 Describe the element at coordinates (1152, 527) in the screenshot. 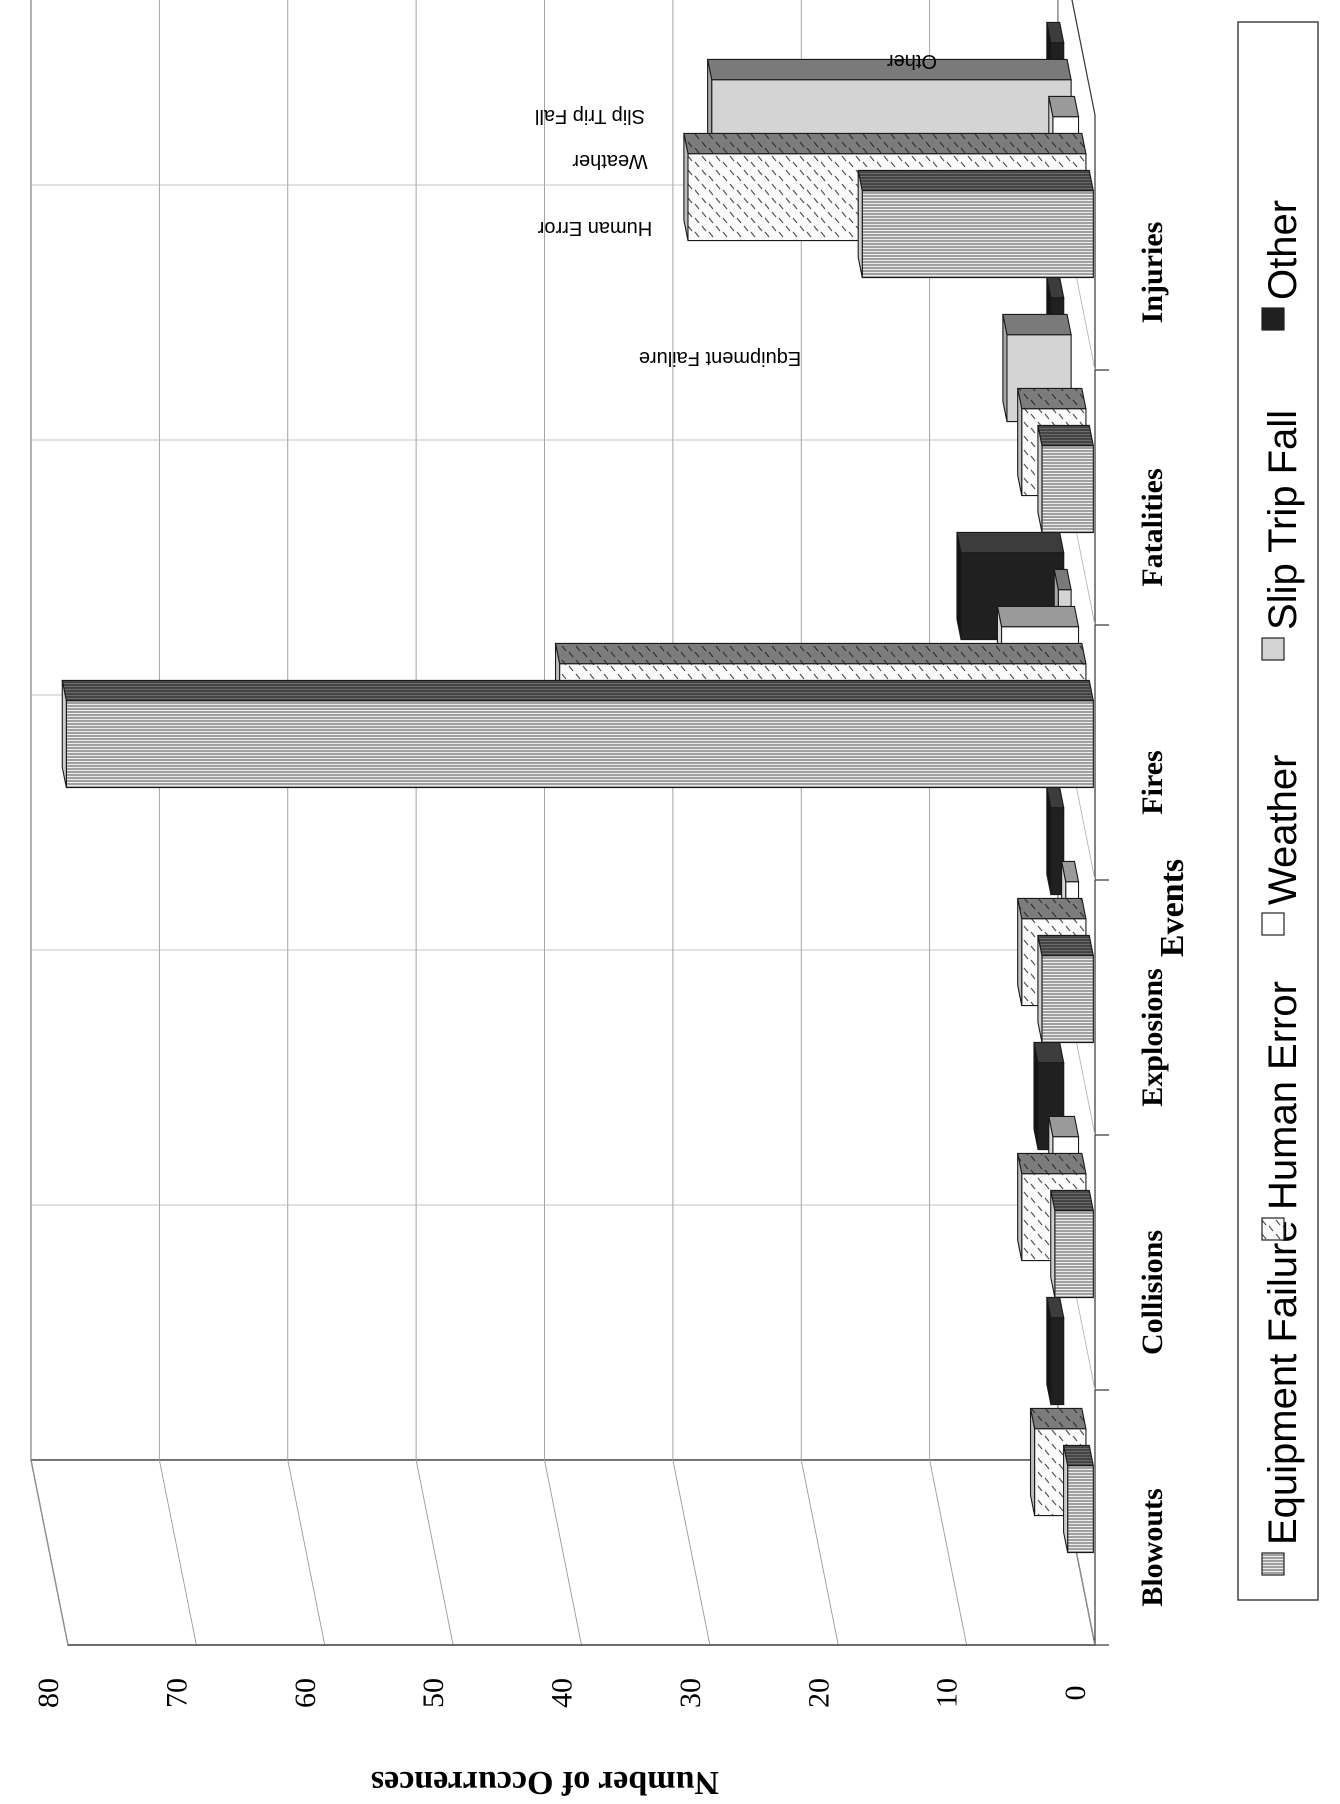

I see `category-label: Fatalities` at that location.